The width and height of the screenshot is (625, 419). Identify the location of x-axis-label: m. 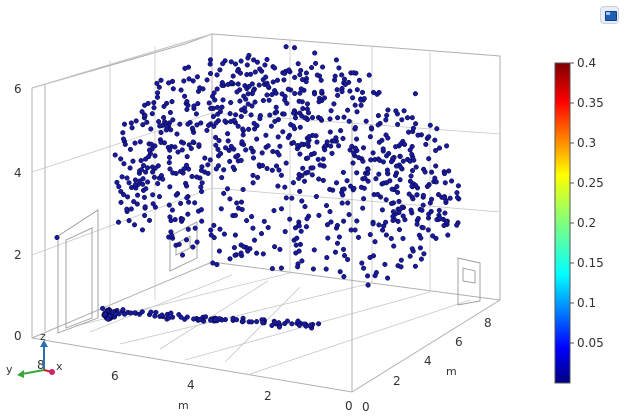
(183, 405).